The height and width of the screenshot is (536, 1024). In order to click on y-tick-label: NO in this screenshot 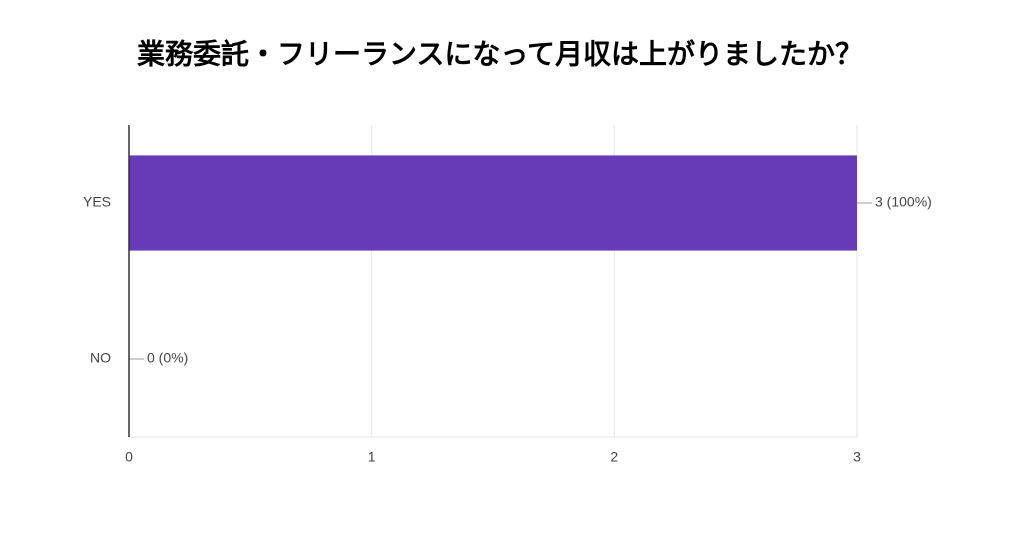, I will do `click(100, 358)`.